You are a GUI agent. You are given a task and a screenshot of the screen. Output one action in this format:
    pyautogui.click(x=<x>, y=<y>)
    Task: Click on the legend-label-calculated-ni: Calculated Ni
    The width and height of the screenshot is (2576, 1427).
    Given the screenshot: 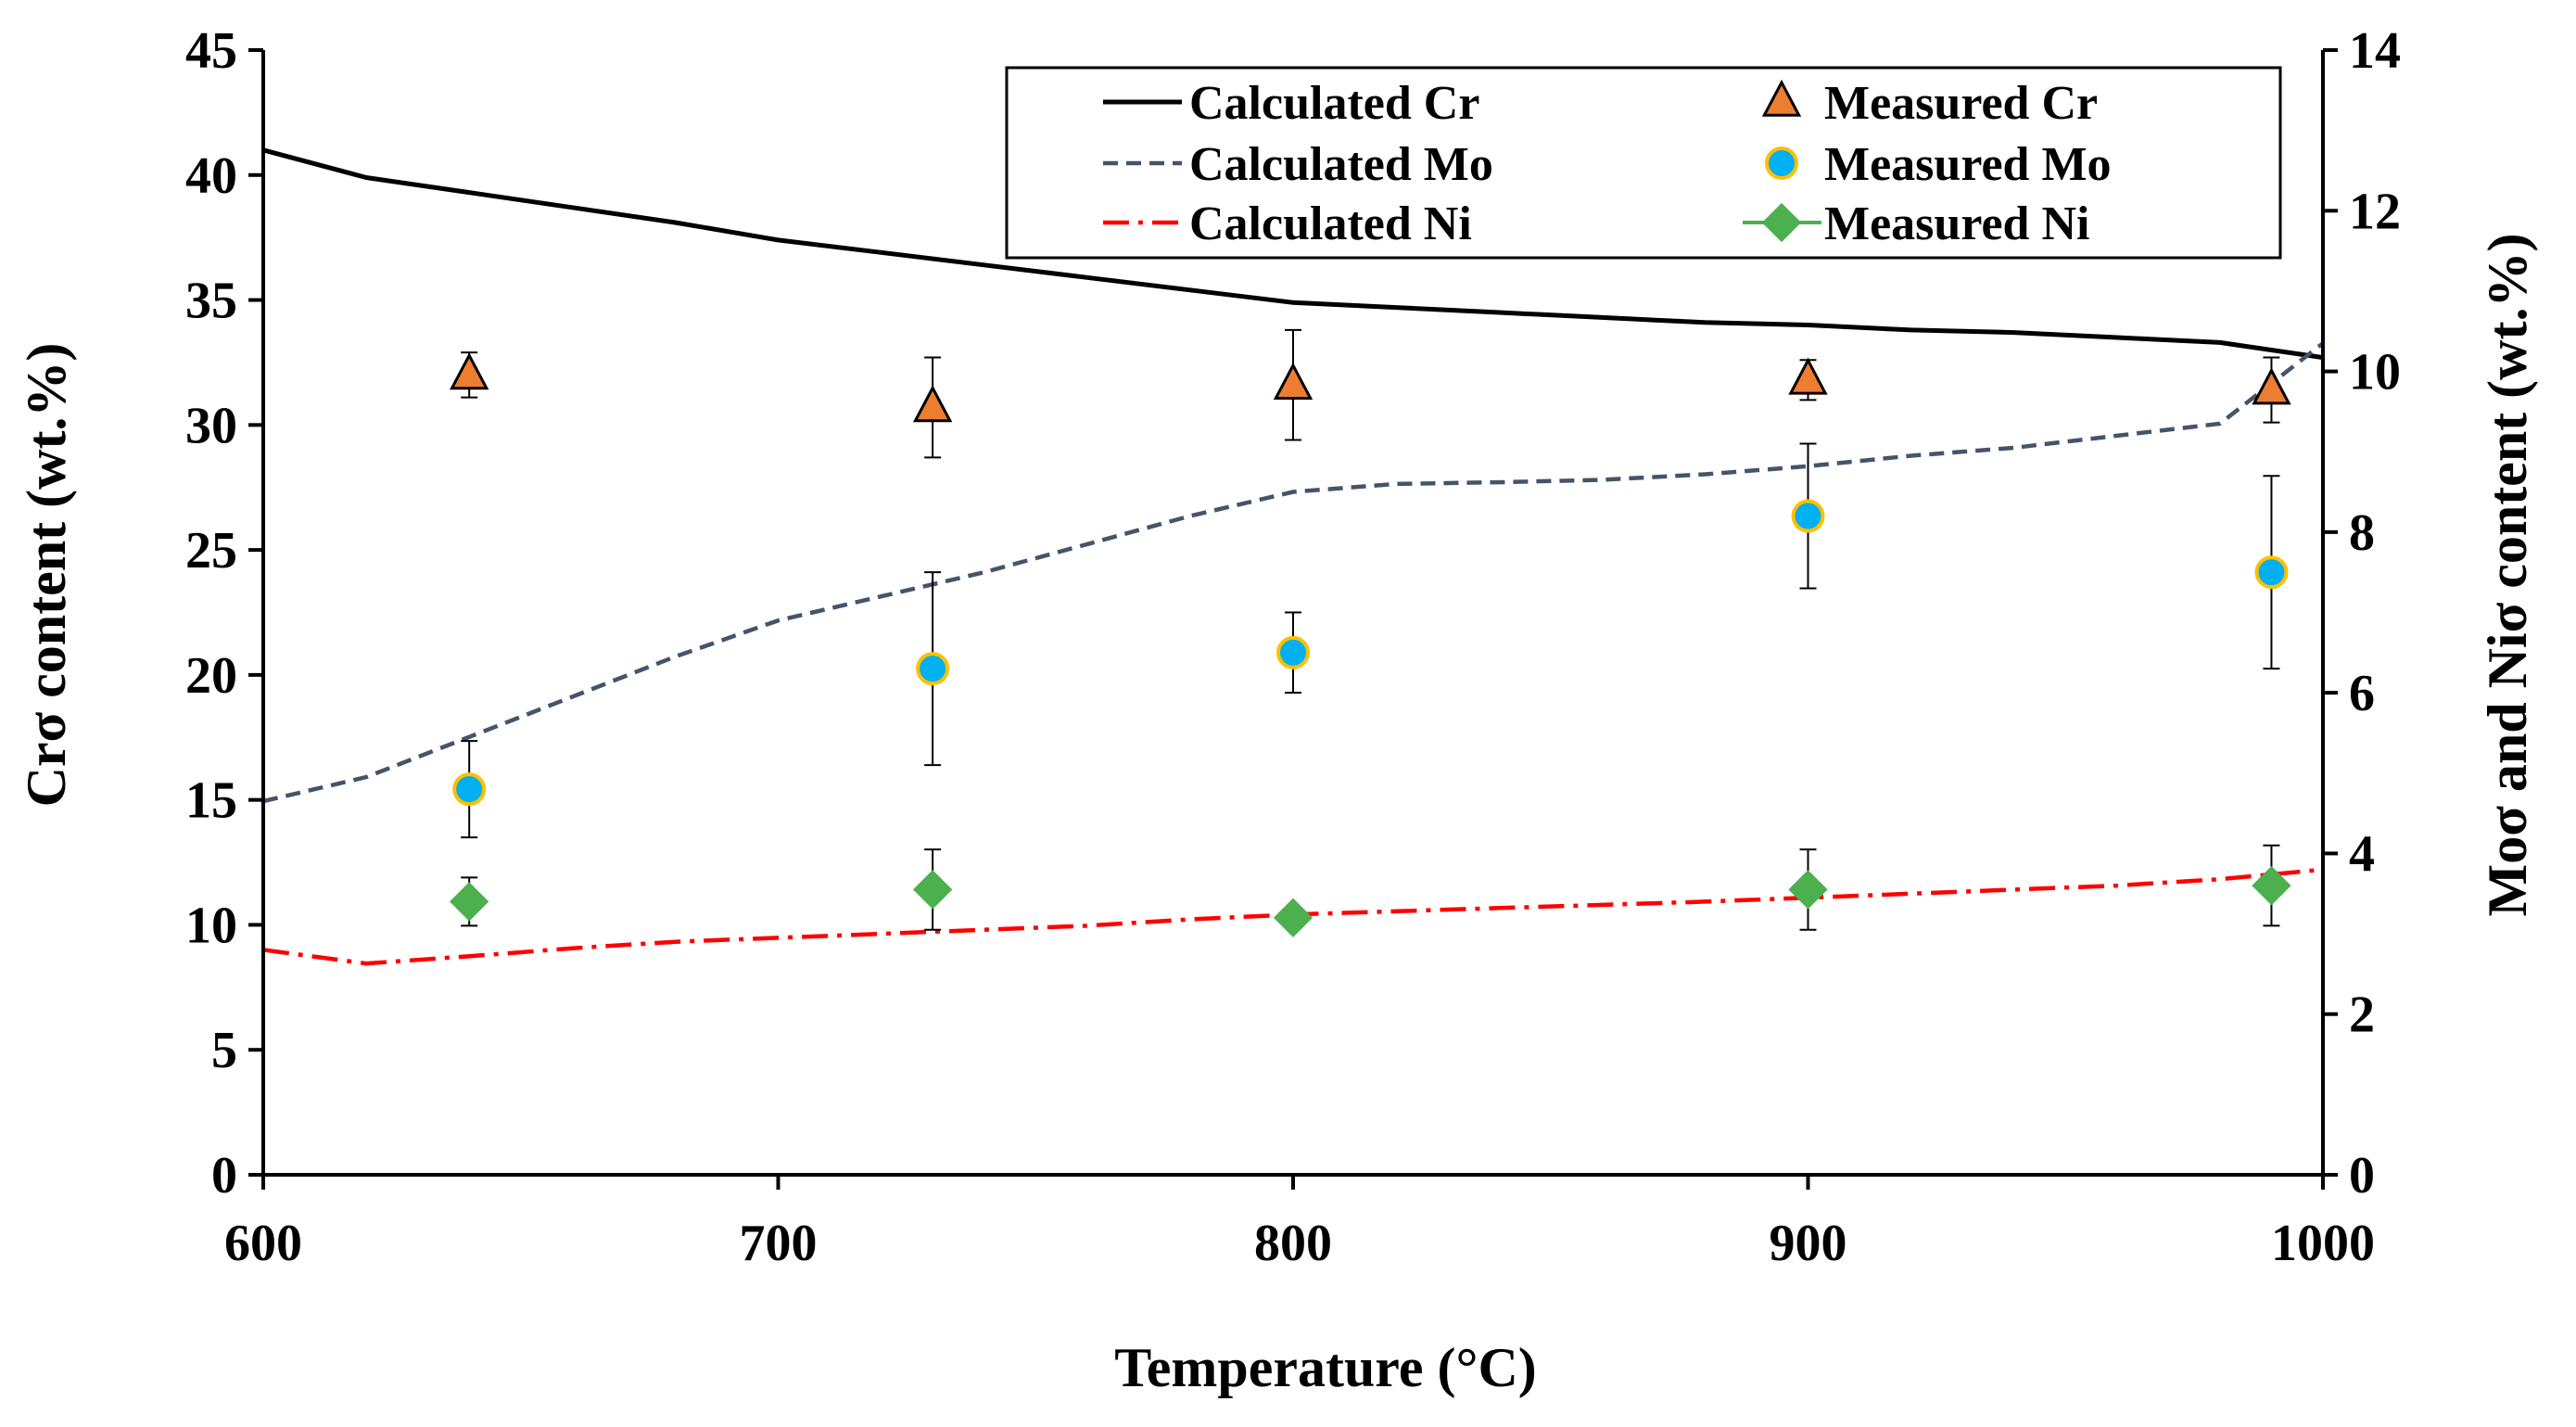 What is the action you would take?
    pyautogui.click(x=1330, y=223)
    